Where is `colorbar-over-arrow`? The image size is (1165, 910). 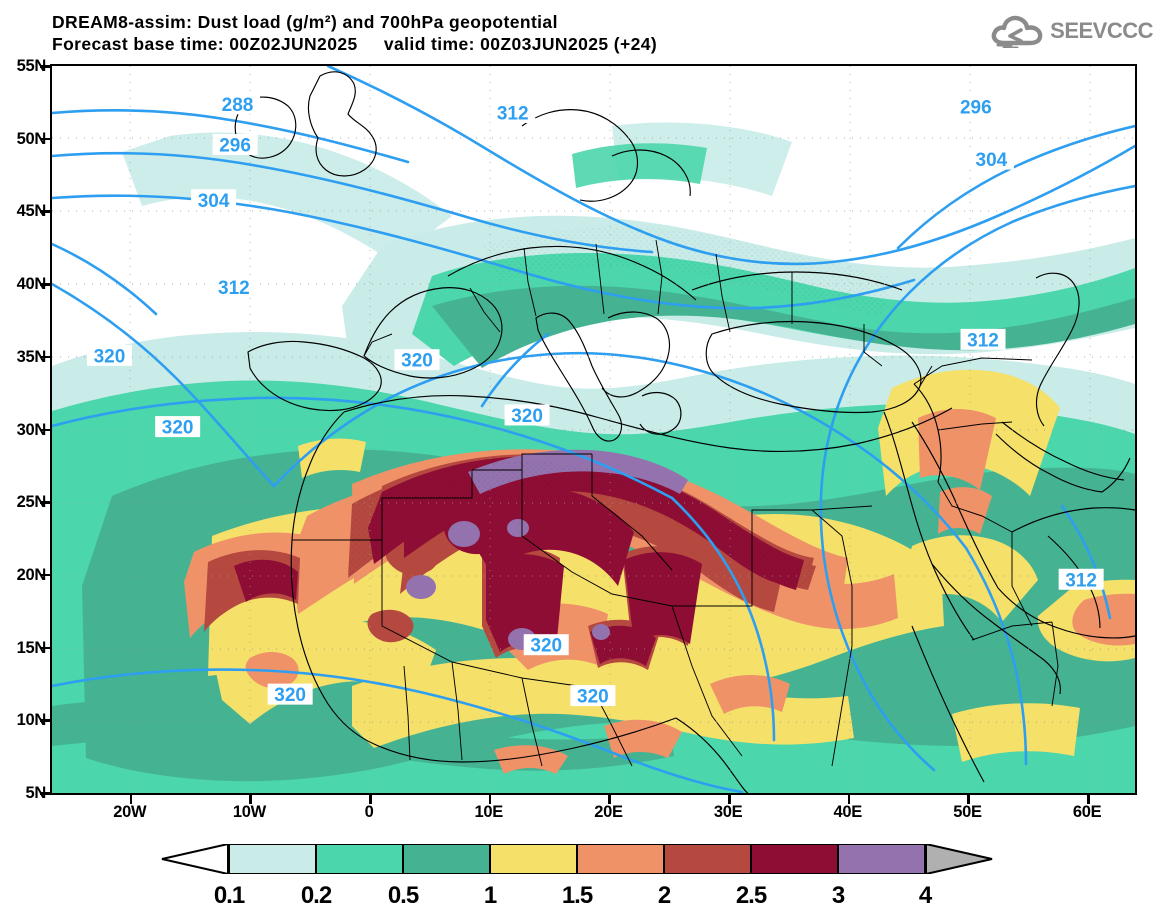
colorbar-over-arrow is located at coordinates (959, 859).